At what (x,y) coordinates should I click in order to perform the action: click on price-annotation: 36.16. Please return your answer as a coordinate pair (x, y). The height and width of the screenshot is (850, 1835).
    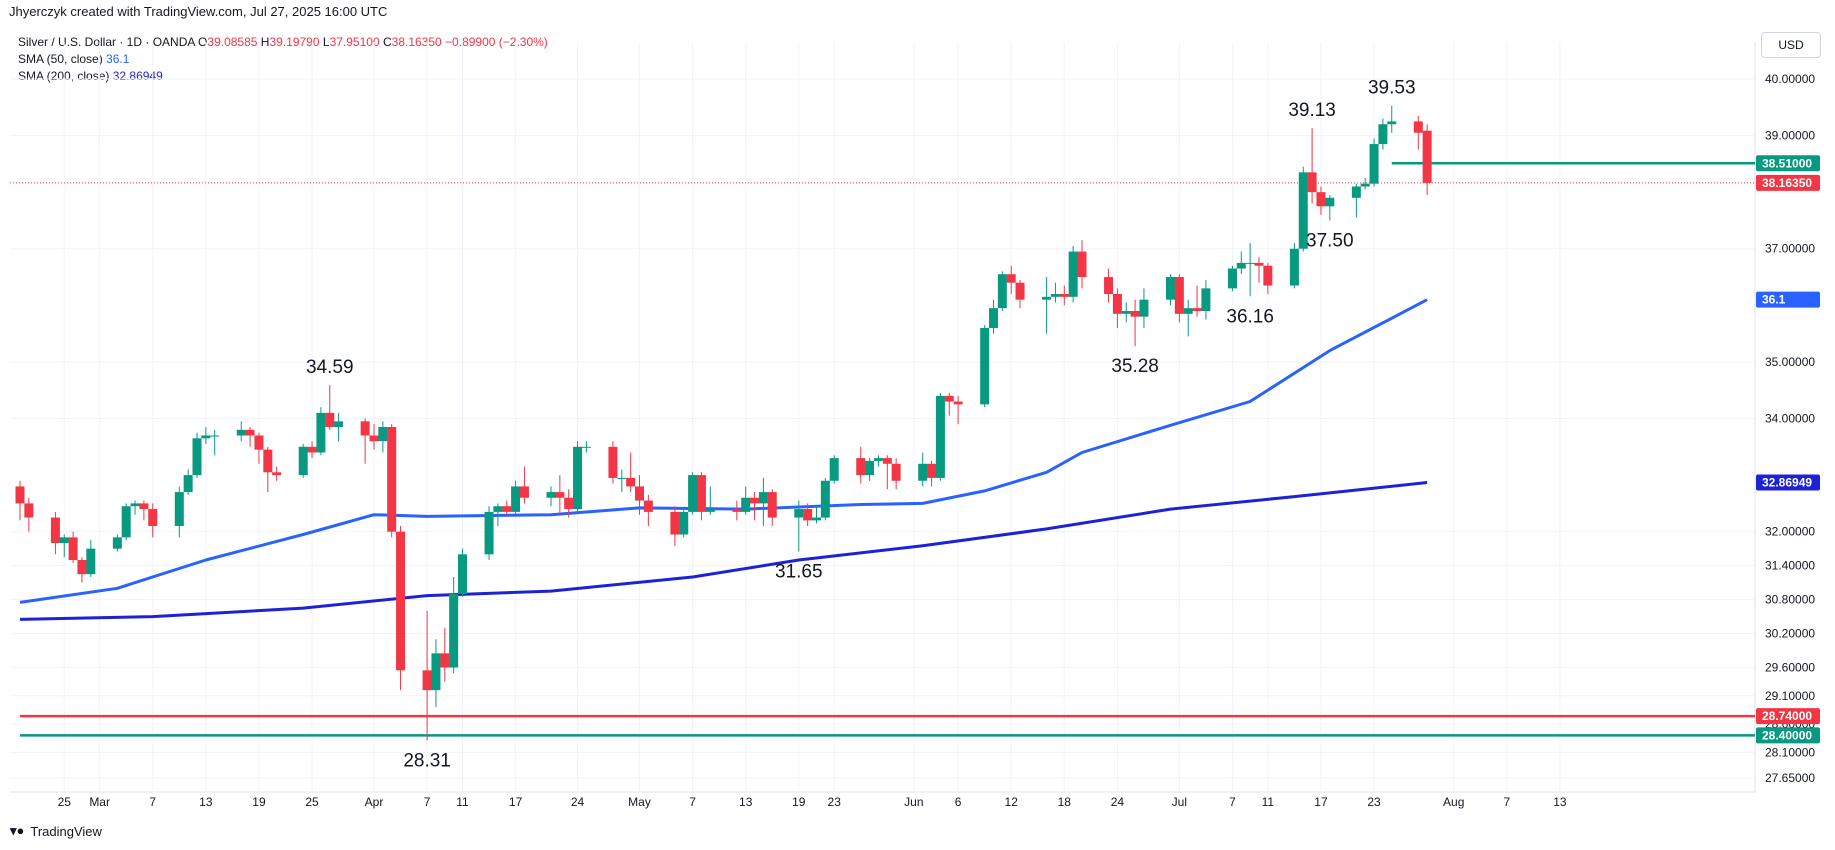
    Looking at the image, I should click on (1250, 316).